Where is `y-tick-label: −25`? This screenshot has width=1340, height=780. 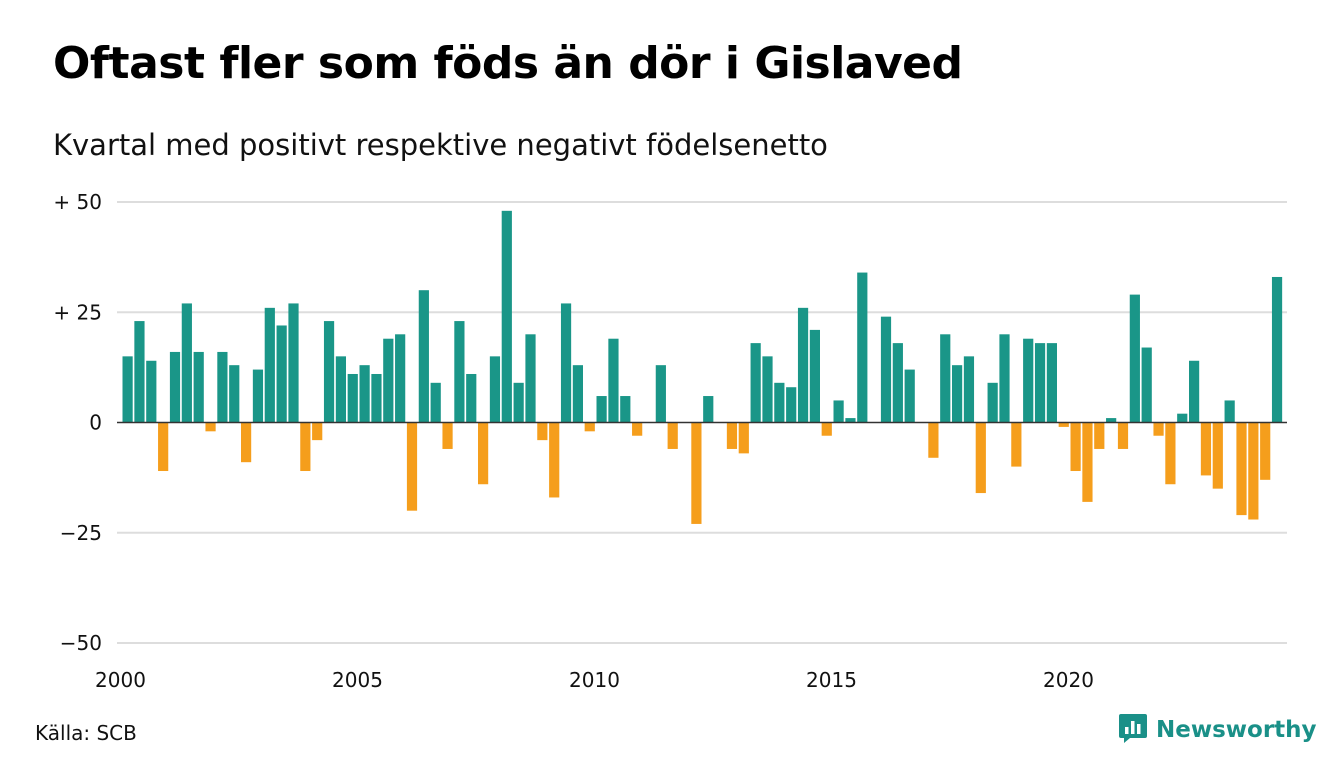
y-tick-label: −25 is located at coordinates (81, 533).